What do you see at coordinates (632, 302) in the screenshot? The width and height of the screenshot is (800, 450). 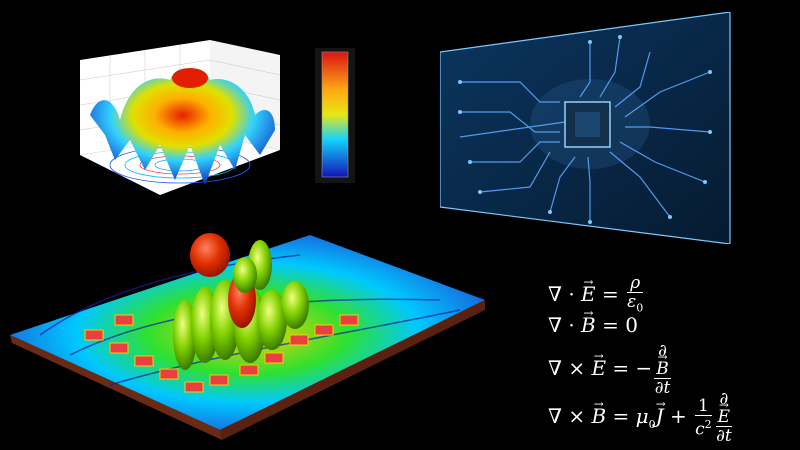 I see `permittivity-symbol: ε` at bounding box center [632, 302].